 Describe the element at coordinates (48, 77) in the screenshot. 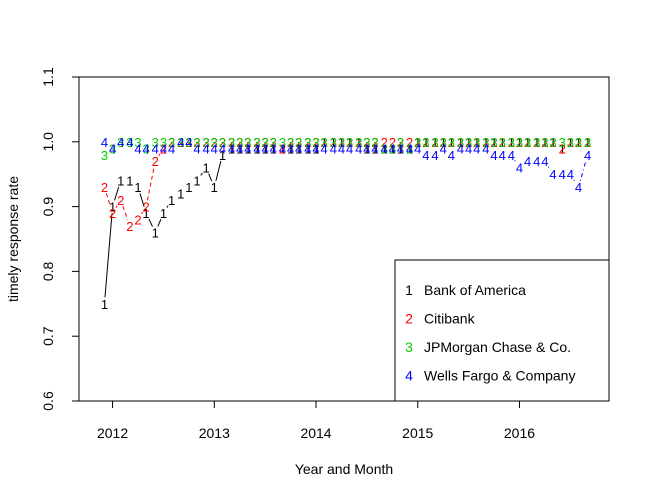

I see `y-tick-label: 1.1` at that location.